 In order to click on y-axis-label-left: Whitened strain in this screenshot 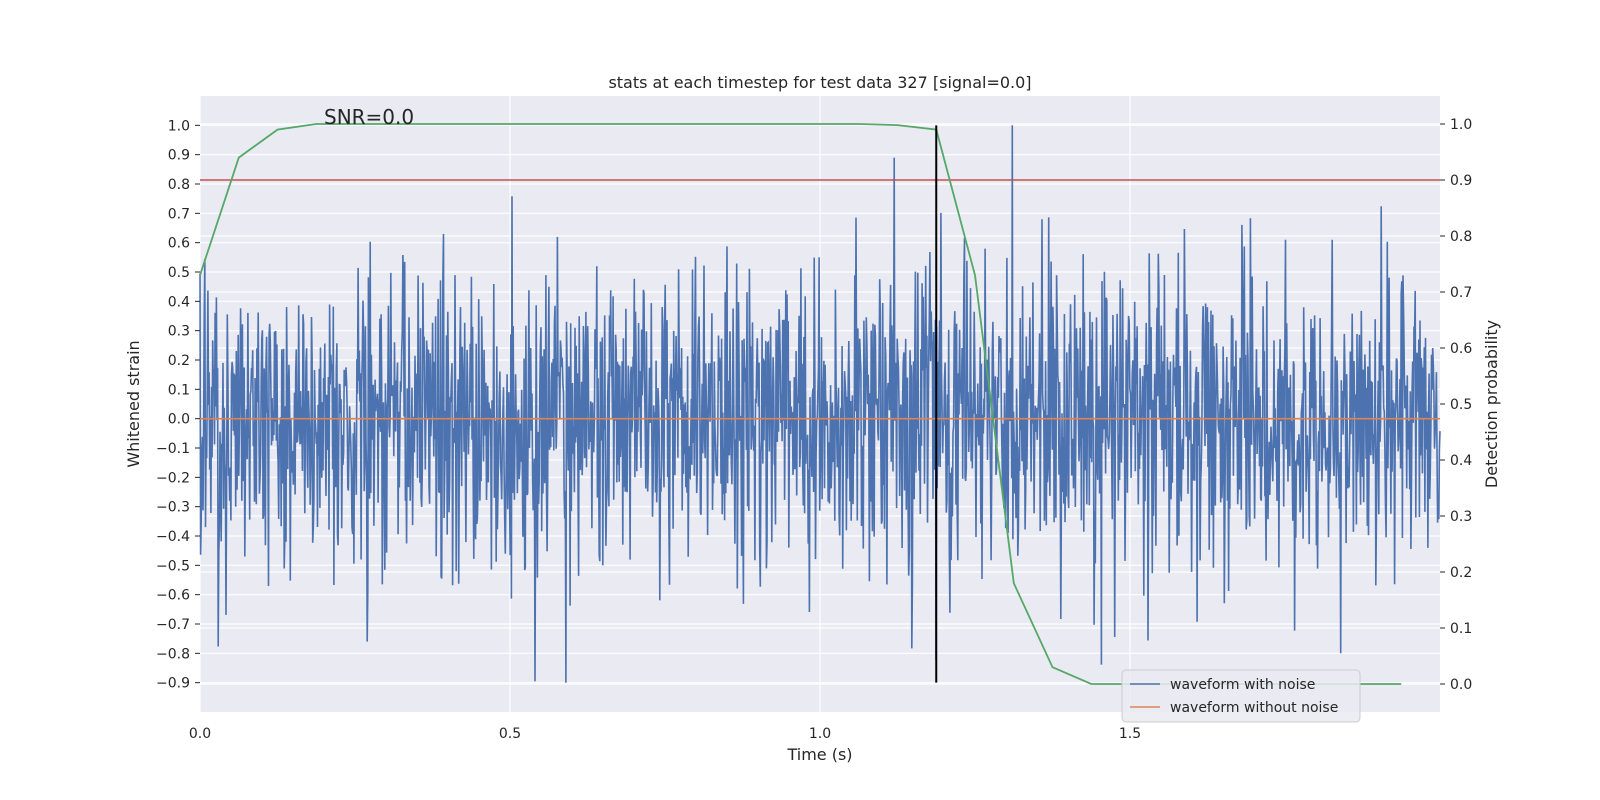, I will do `click(133, 403)`.